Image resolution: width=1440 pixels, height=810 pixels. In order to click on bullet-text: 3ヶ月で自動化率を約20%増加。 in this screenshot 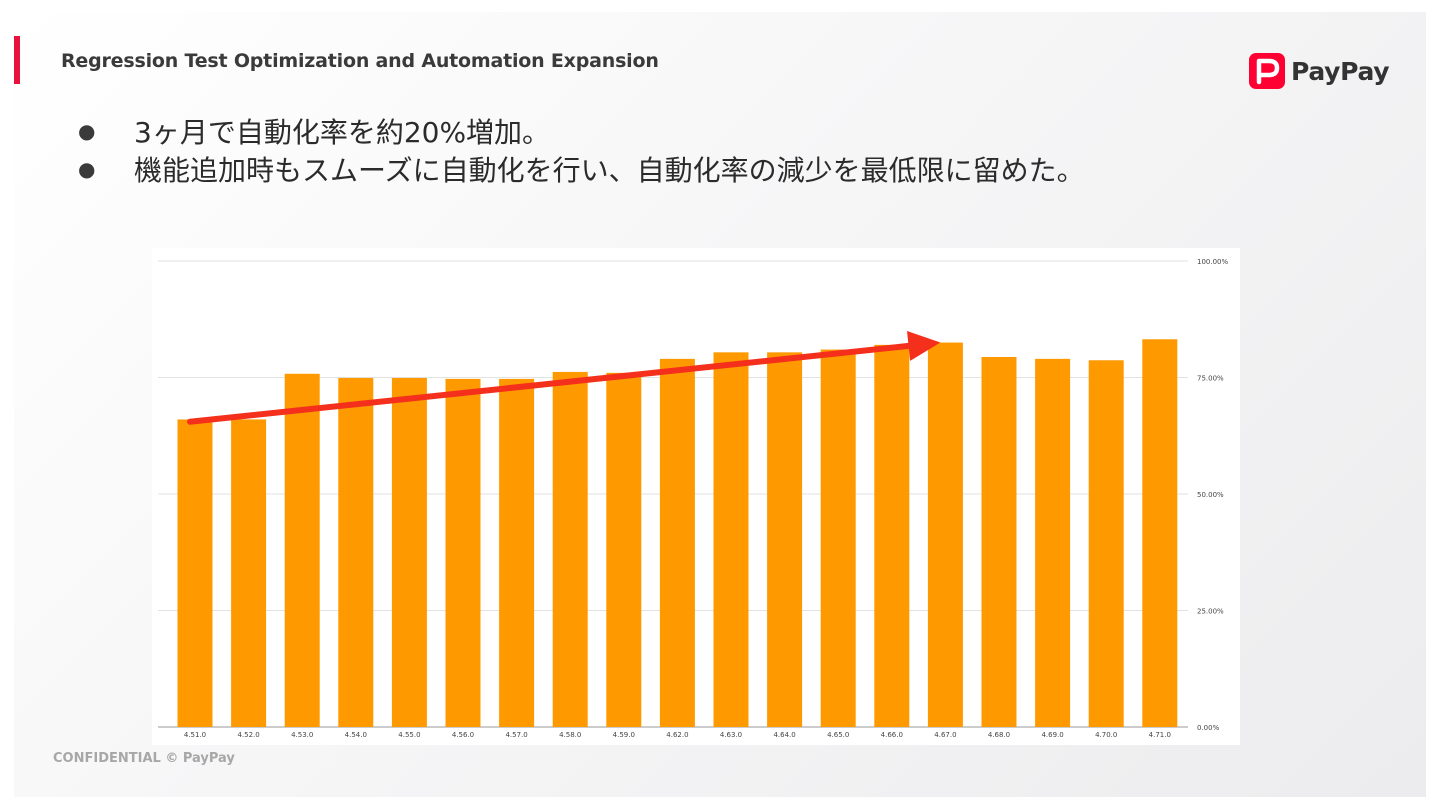, I will do `click(342, 132)`.